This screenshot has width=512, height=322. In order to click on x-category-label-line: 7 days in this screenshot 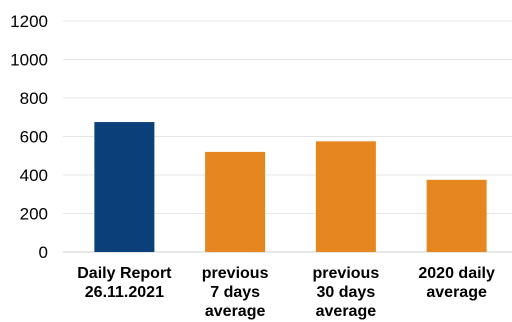, I will do `click(235, 292)`.